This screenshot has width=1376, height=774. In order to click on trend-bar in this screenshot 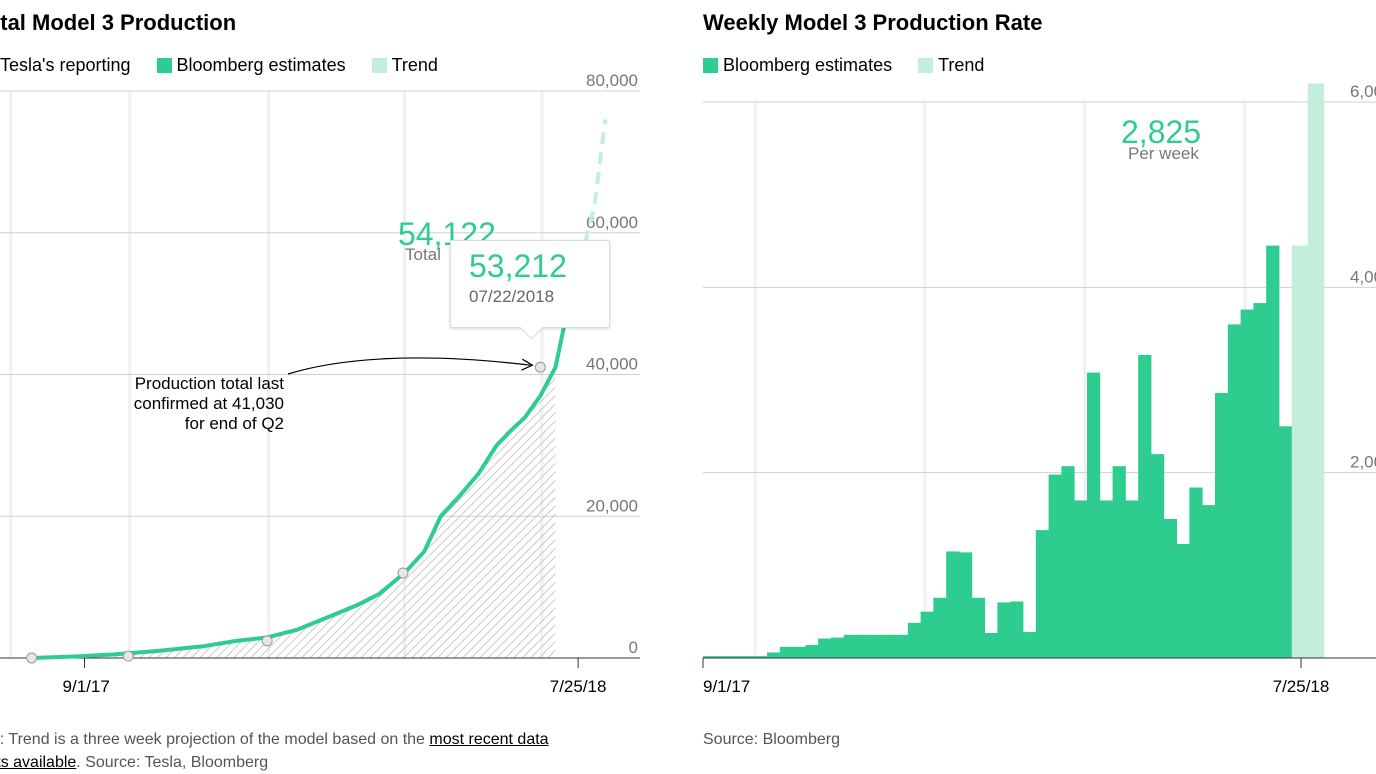, I will do `click(1316, 370)`.